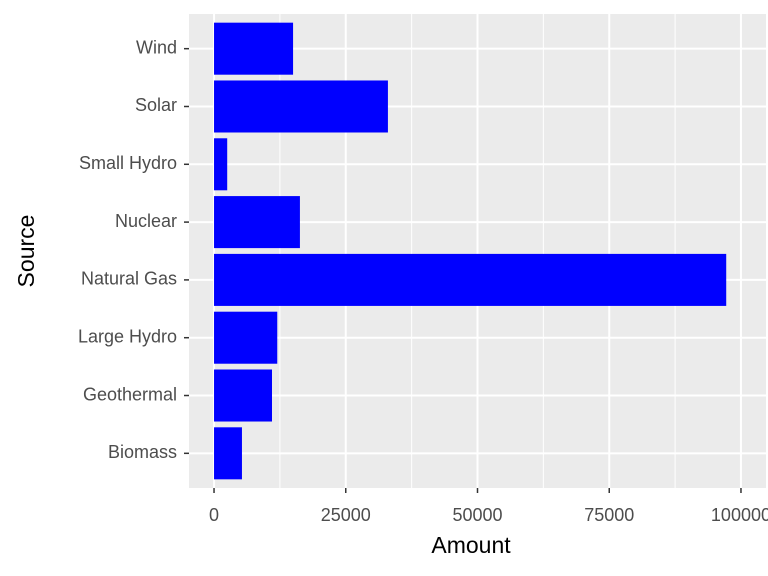 This screenshot has height=576, width=768. Describe the element at coordinates (129, 279) in the screenshot. I see `y-tick-label: Natural Gas` at that location.